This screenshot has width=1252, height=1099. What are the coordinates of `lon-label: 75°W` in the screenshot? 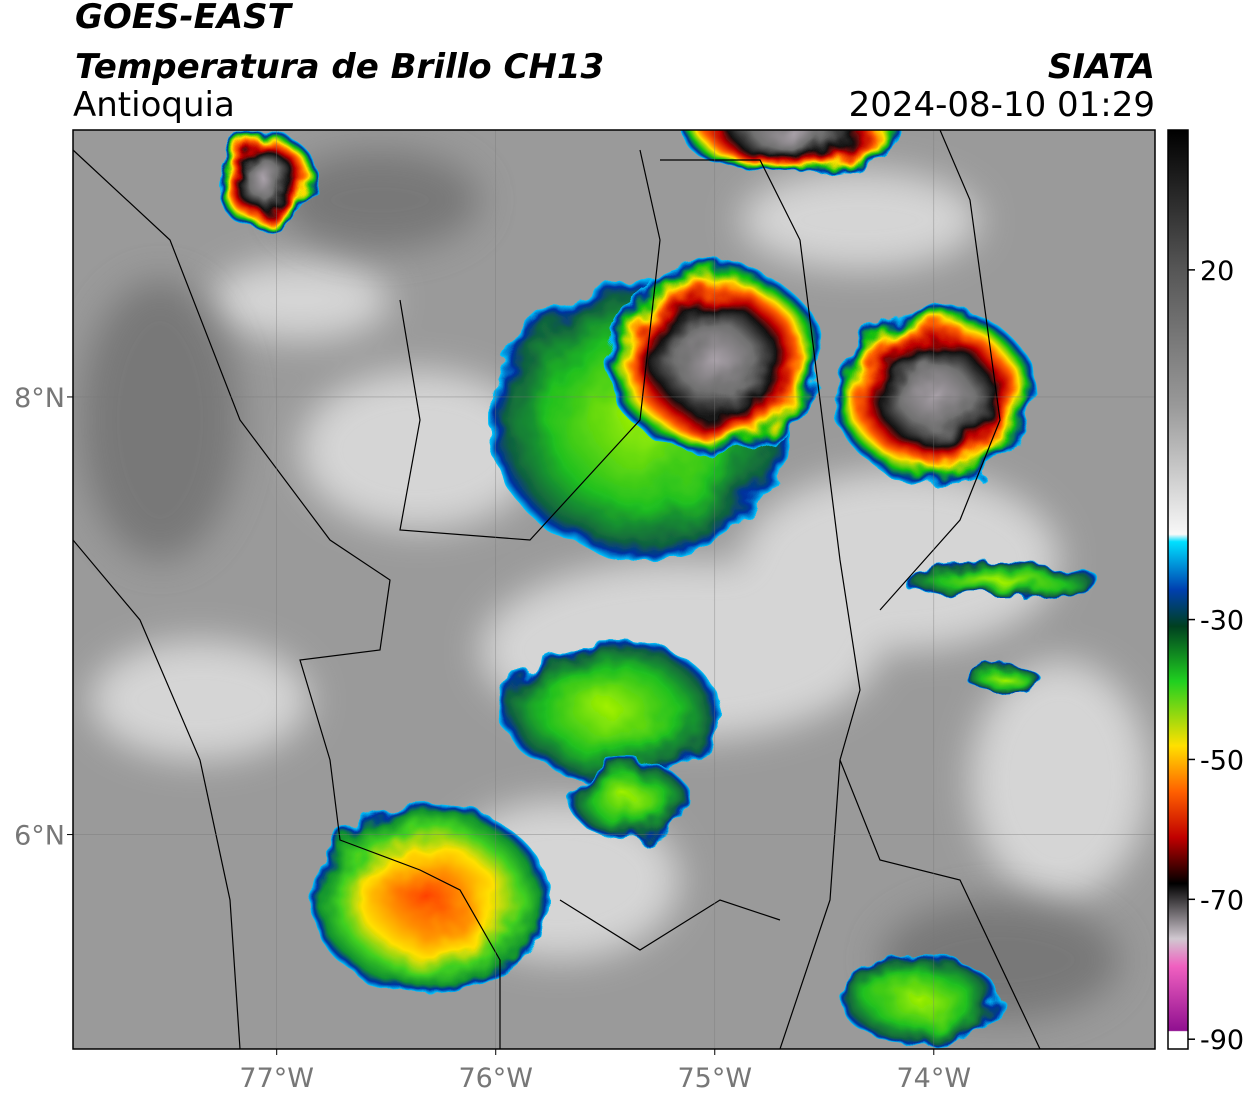 It's located at (714, 1078).